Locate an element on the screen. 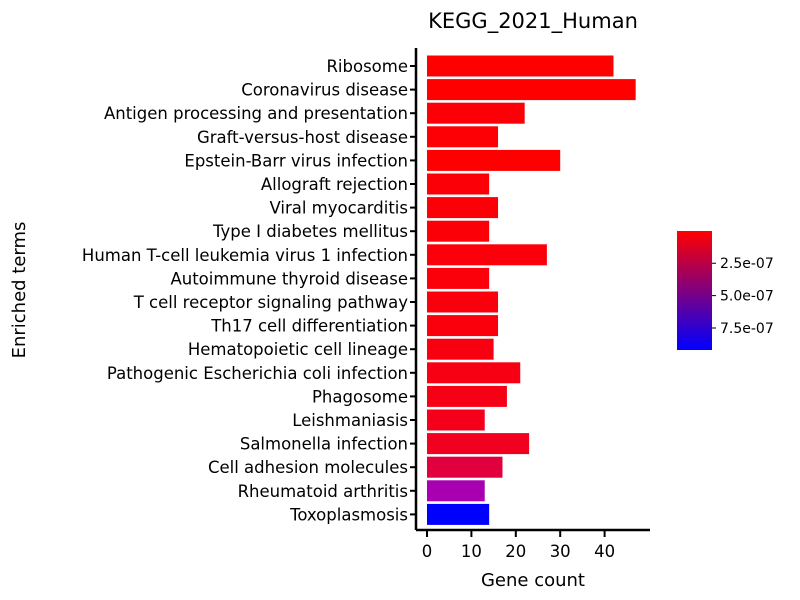 Image resolution: width=800 pixels, height=600 pixels. y-tick-label: T cell receptor signaling pathway is located at coordinates (271, 302).